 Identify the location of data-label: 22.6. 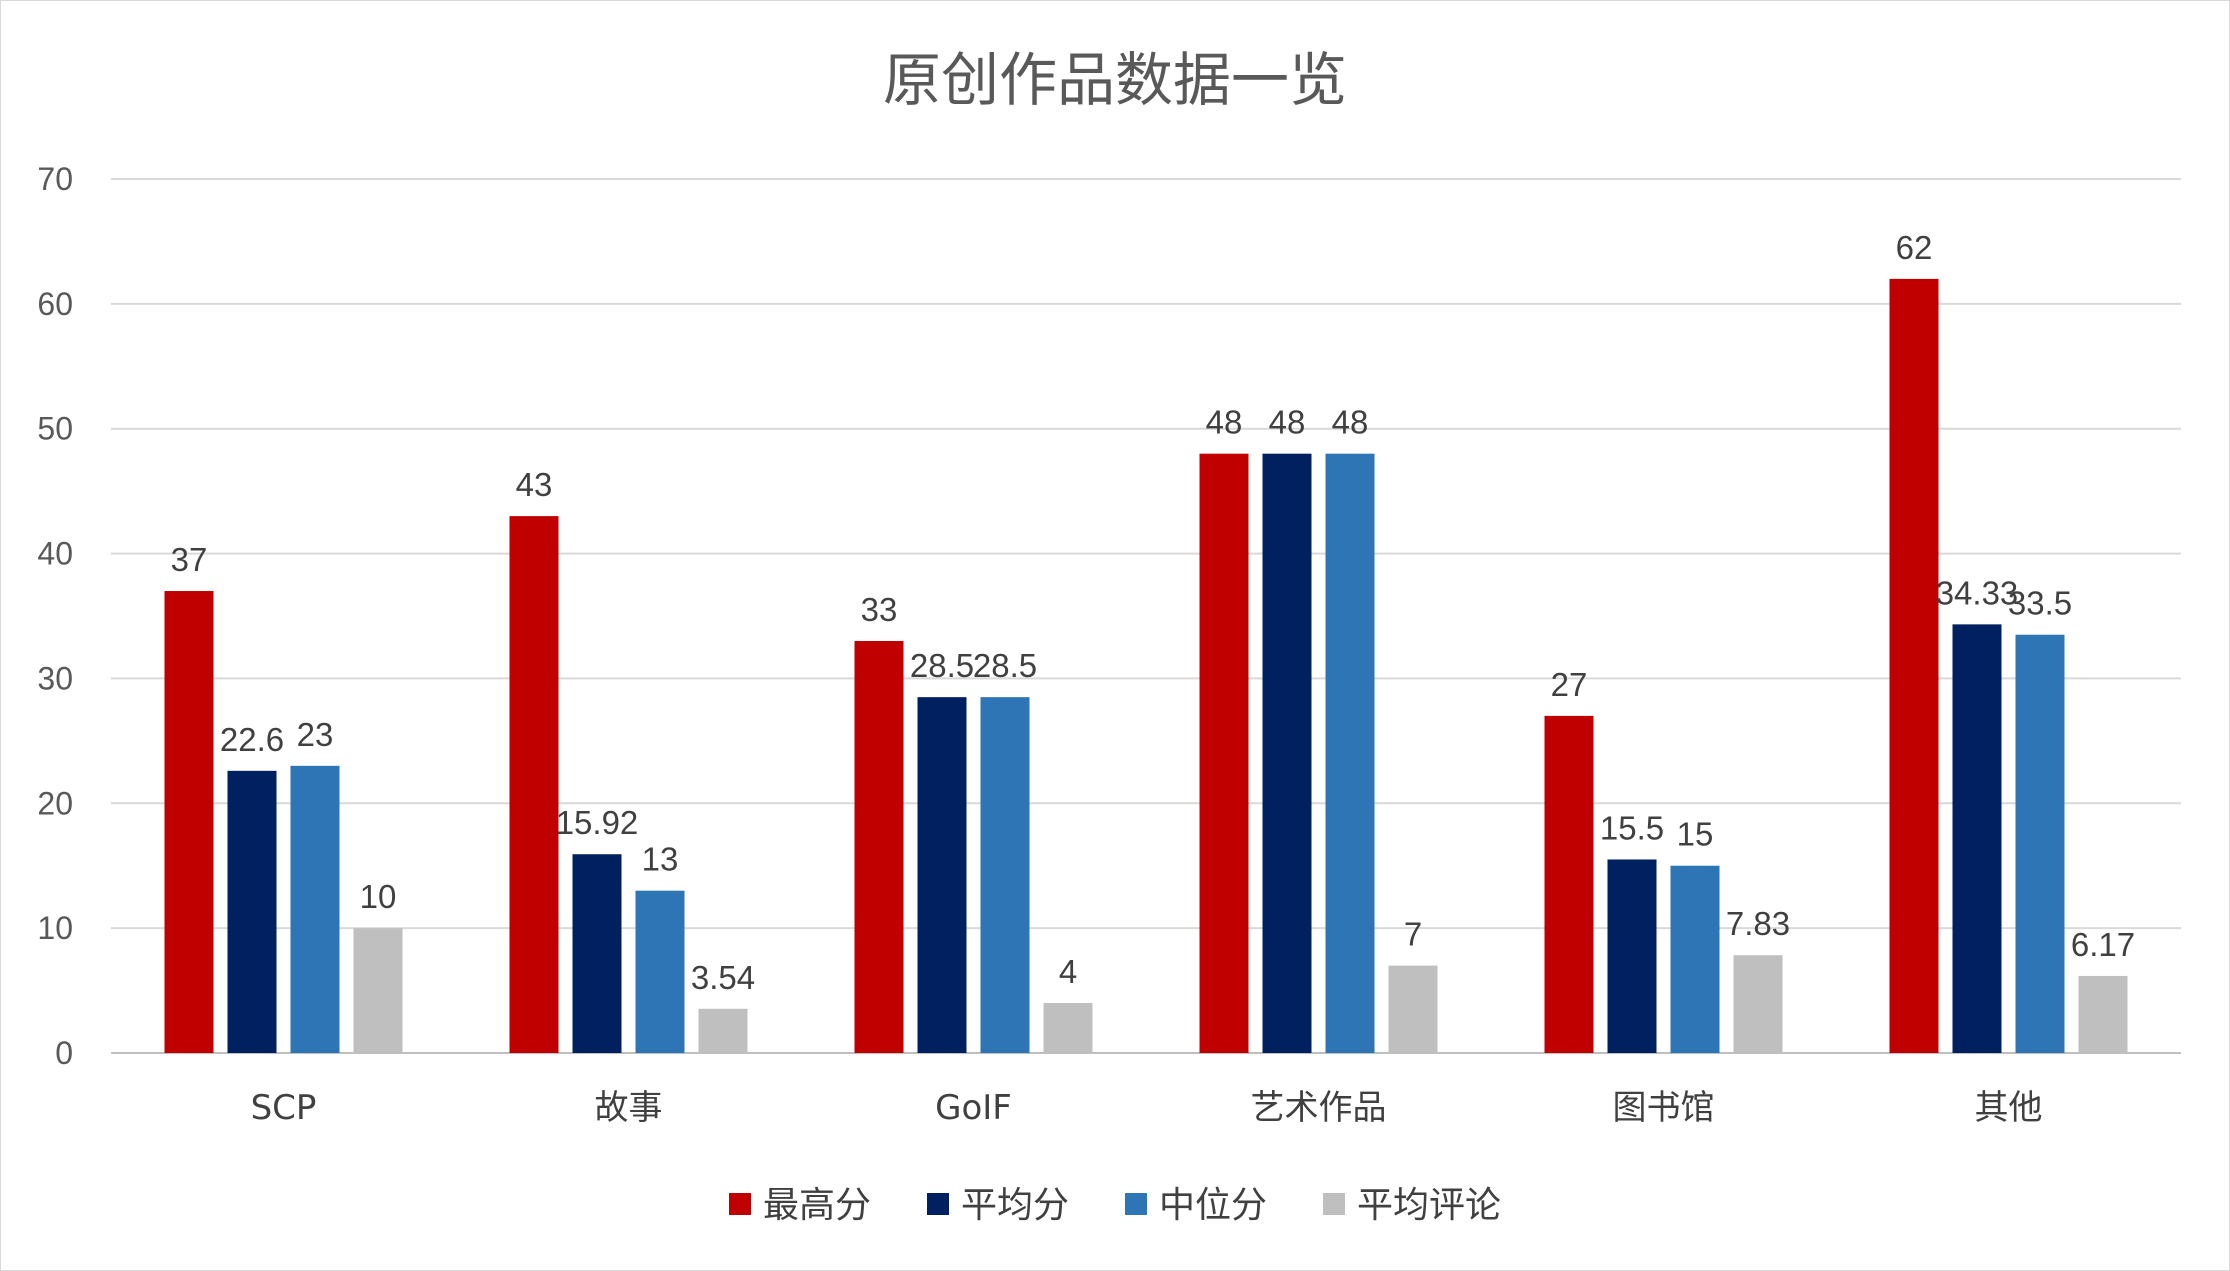
(252, 739).